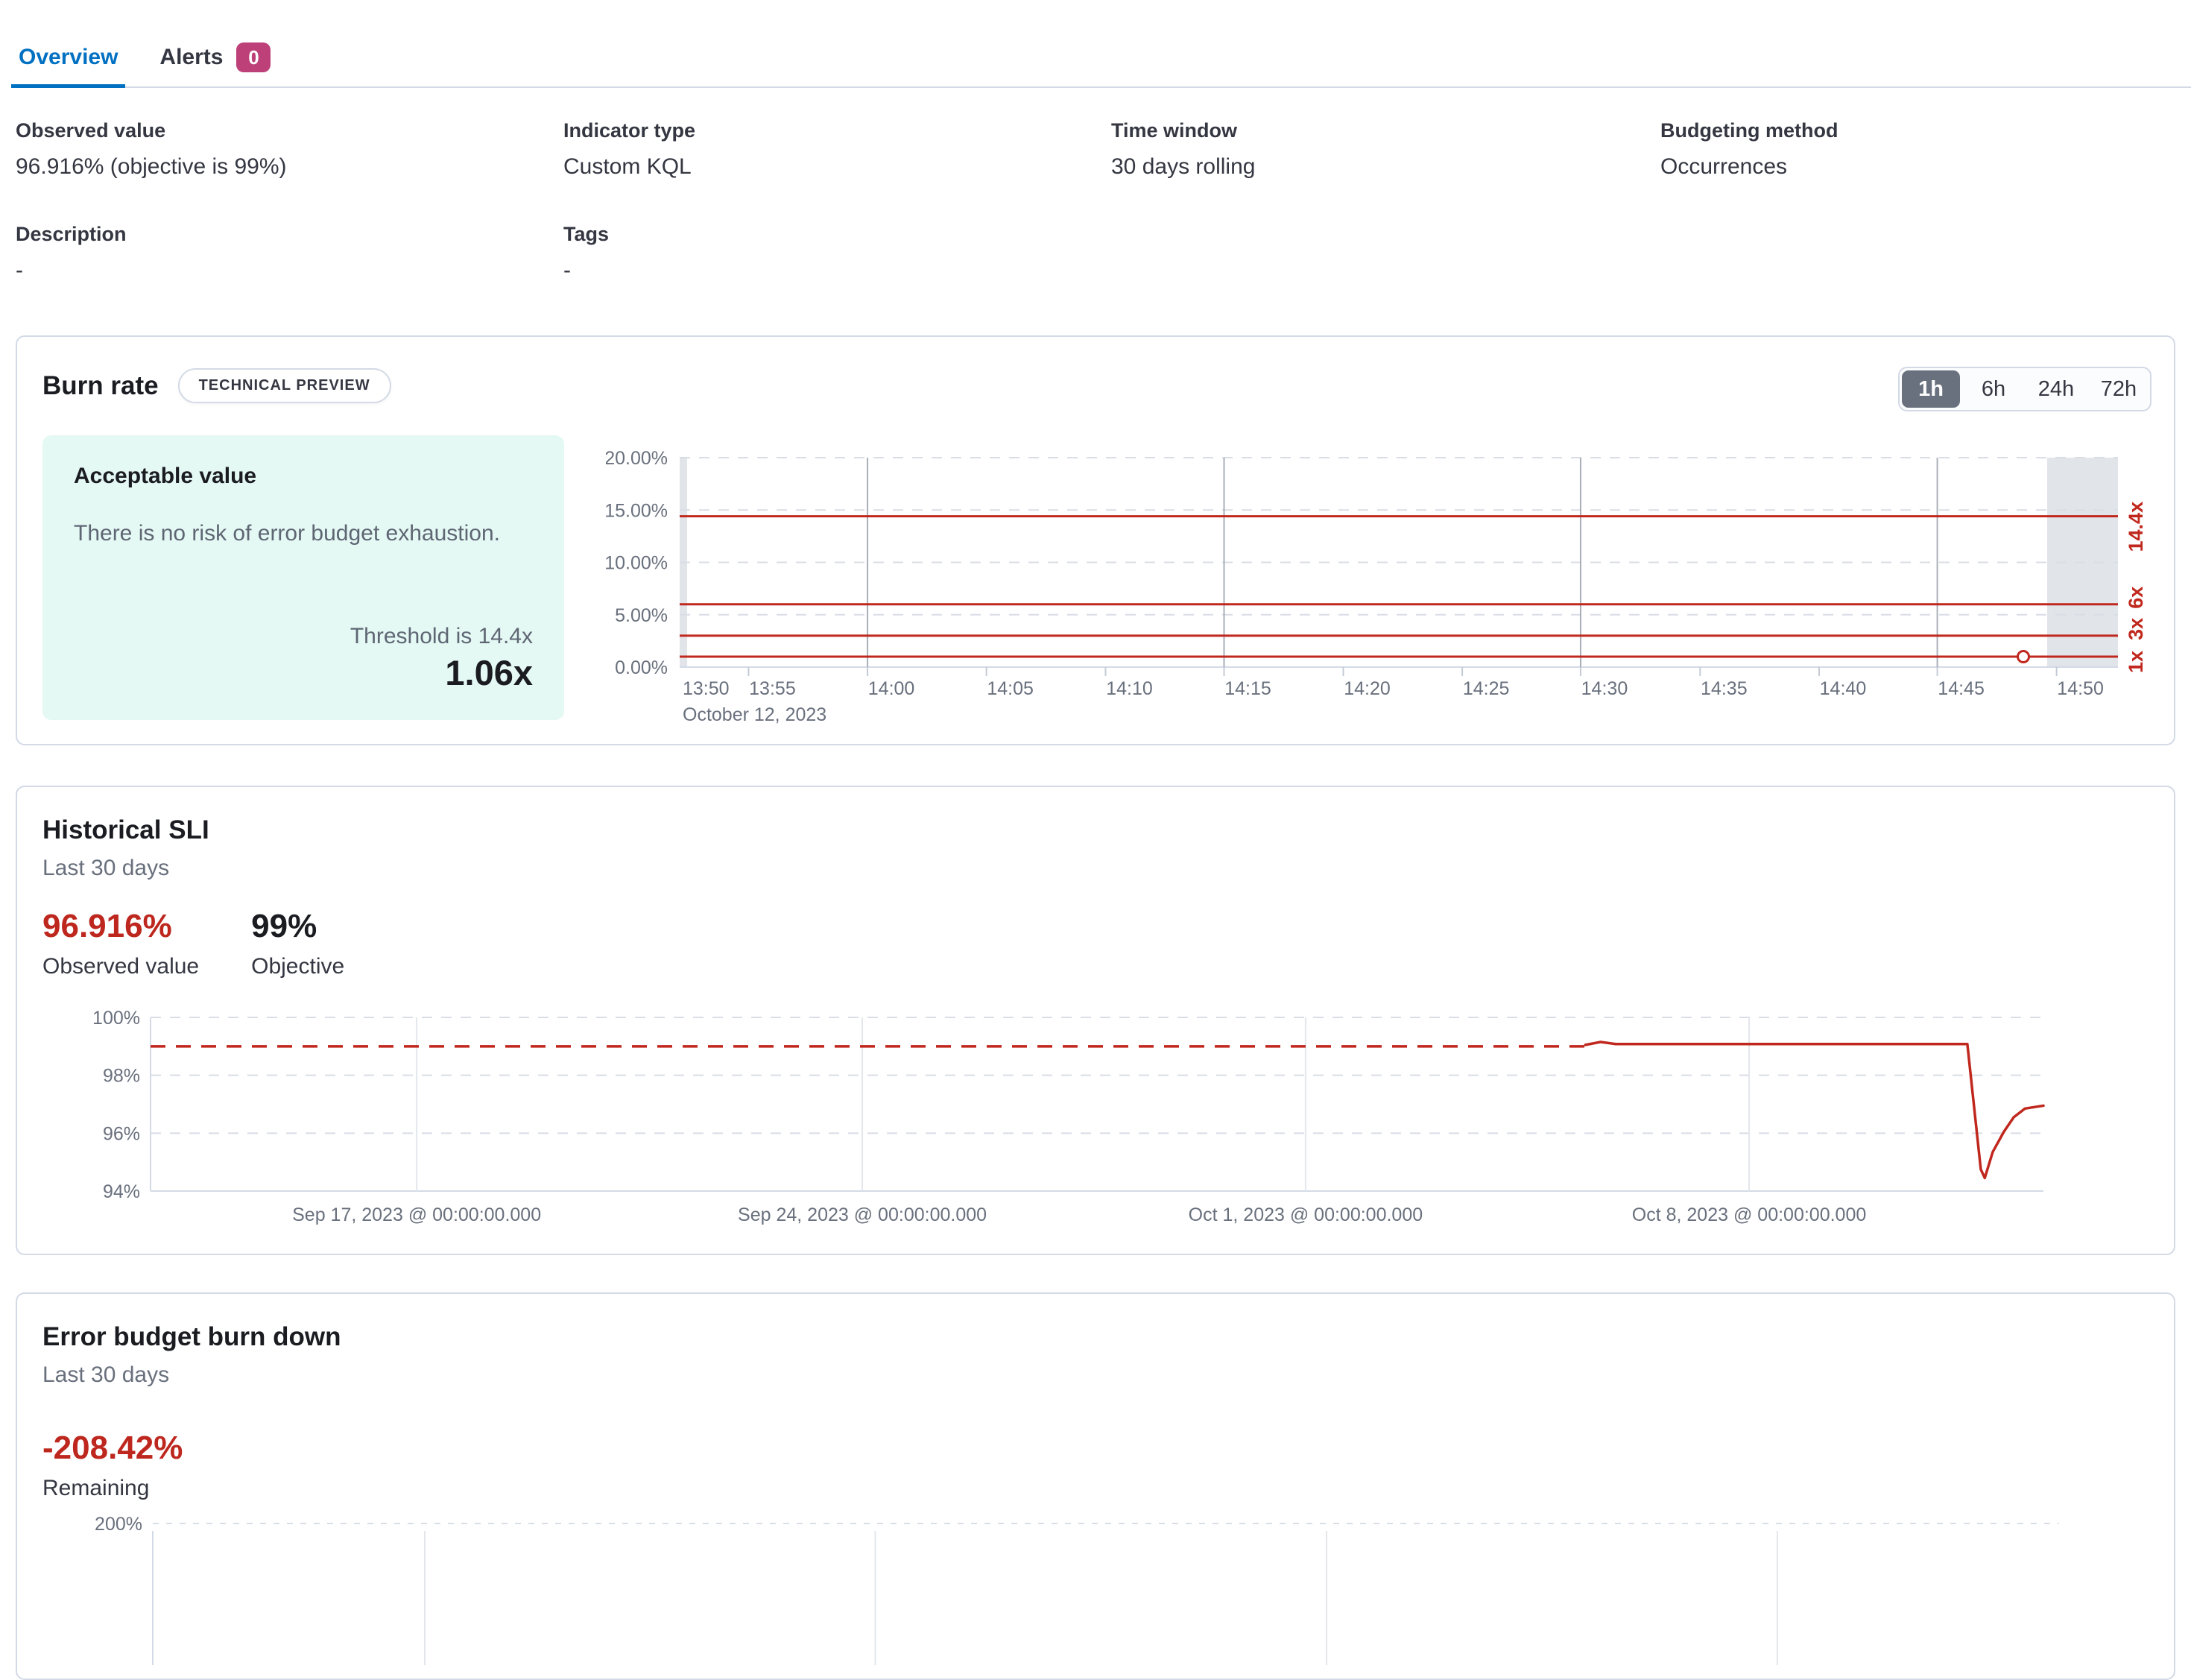 This screenshot has width=2191, height=1680. Describe the element at coordinates (1011, 688) in the screenshot. I see `x-axis-label: 14:05` at that location.